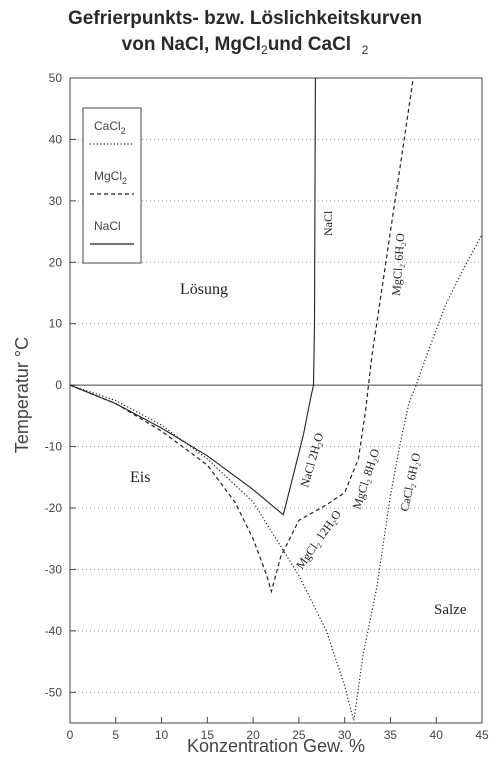  I want to click on y-tick-label: -20, so click(54, 508).